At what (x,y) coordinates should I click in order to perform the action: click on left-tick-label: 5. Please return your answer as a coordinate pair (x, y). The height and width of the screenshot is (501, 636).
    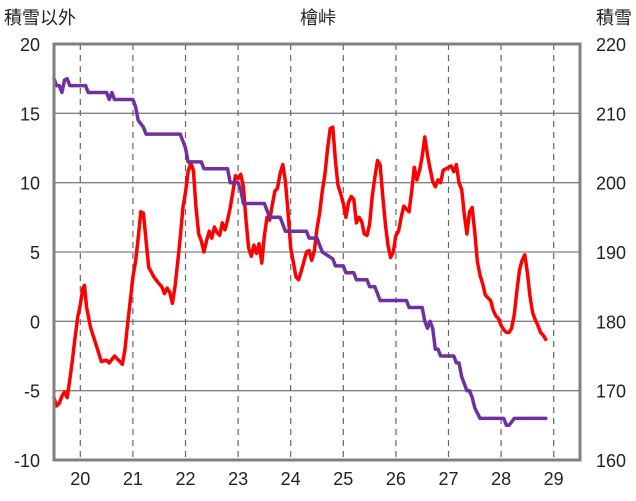
    Looking at the image, I should click on (35, 253).